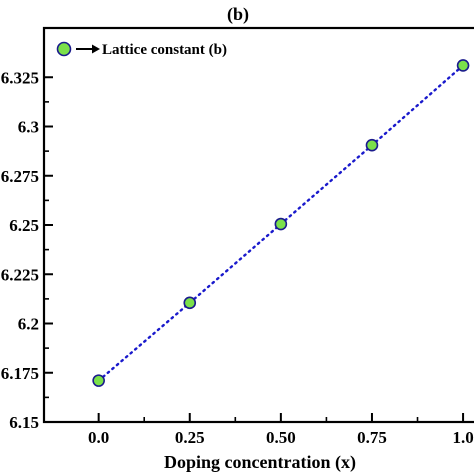 The image size is (474, 474). I want to click on y-tick-label: 6.175, so click(20, 373).